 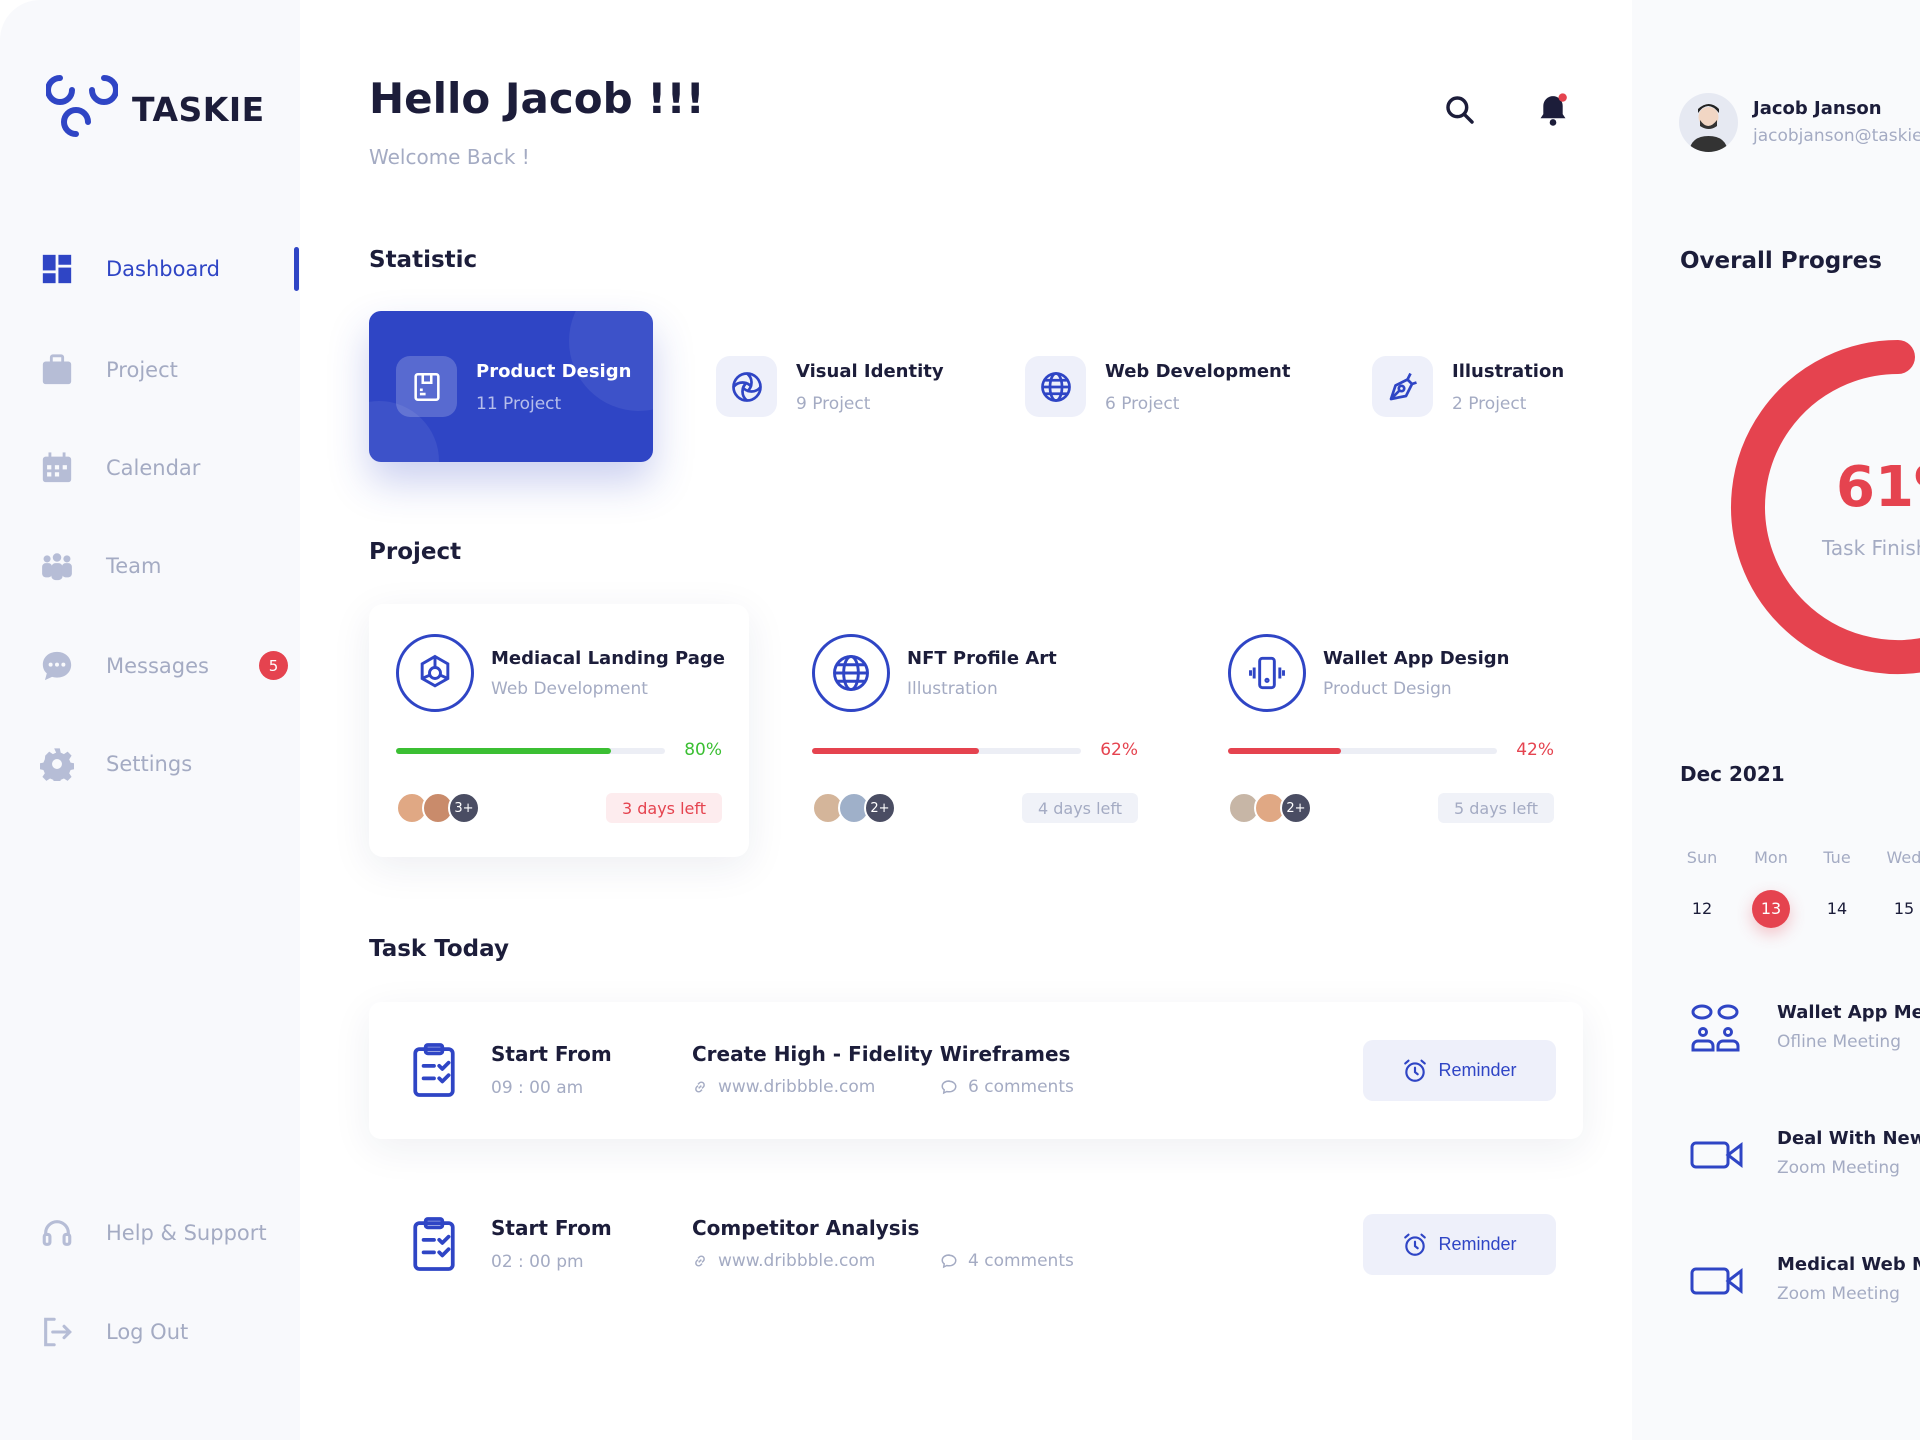 I want to click on meeting-icon, so click(x=1715, y=1028).